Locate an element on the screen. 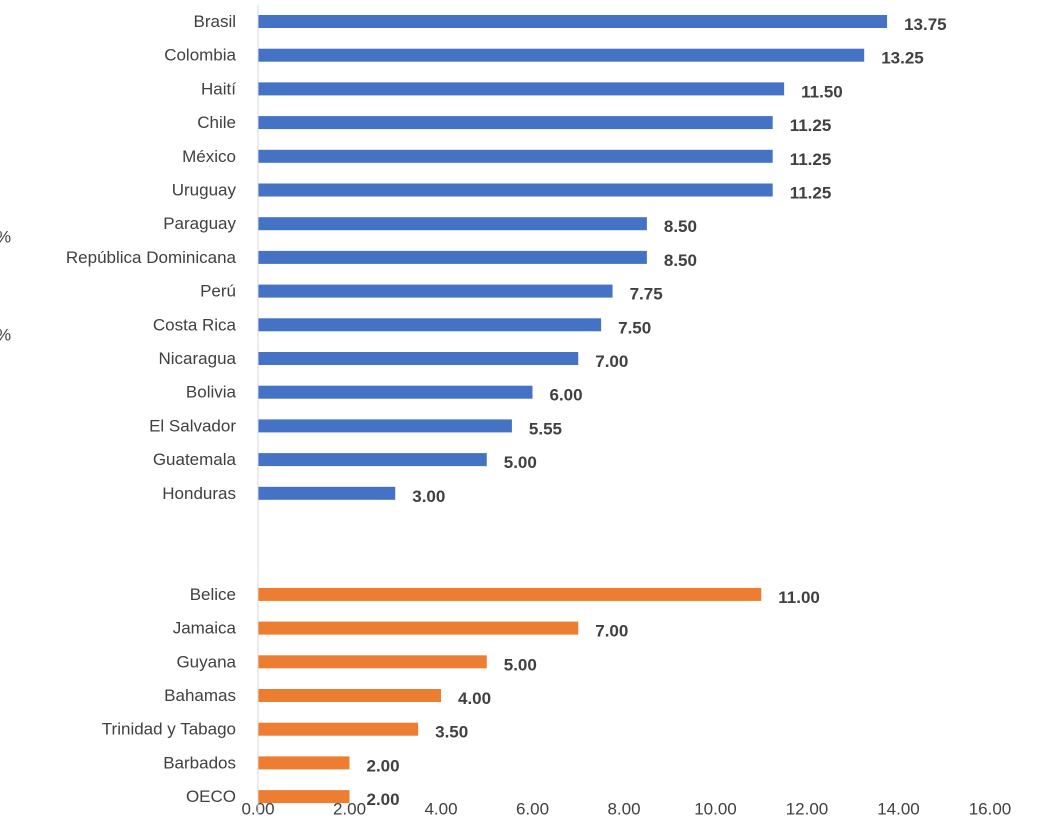 Image resolution: width=1061 pixels, height=828 pixels. value-label-republica-dominicana: 8.50 is located at coordinates (680, 260).